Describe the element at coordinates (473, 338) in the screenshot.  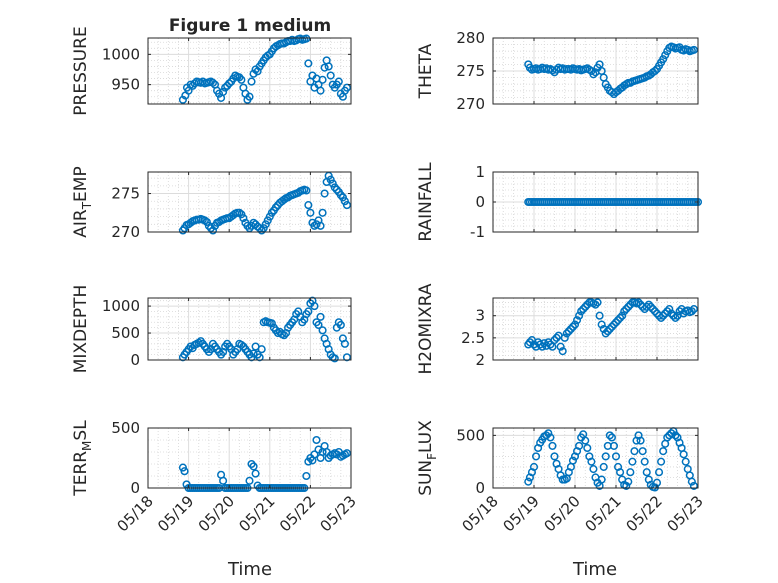
I see `y-tick-label: 2.5` at that location.